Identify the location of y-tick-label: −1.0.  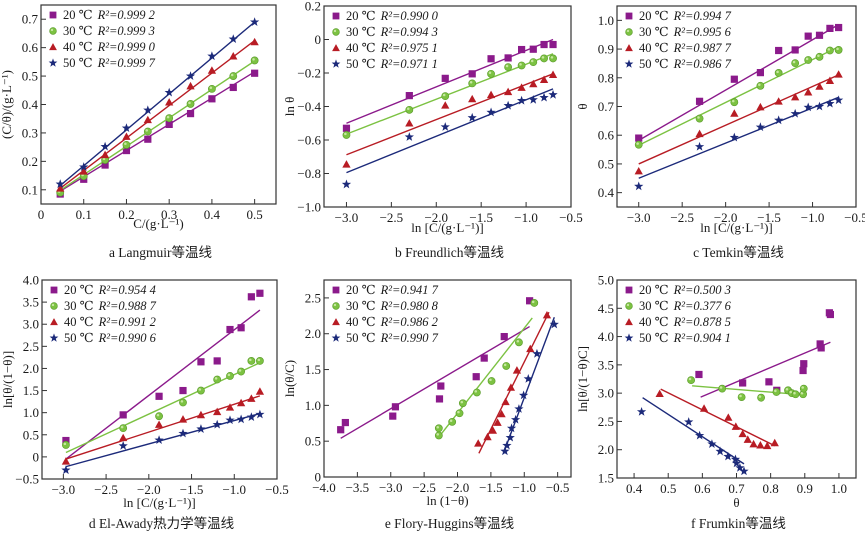
(309, 207).